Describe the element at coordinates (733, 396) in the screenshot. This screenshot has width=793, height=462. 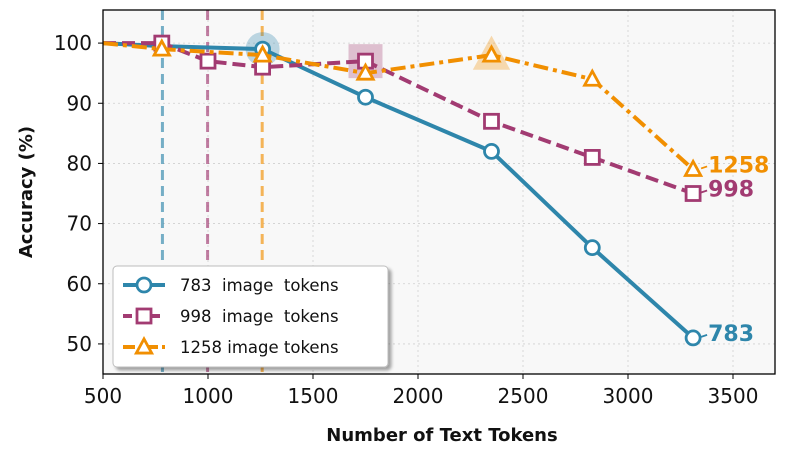
I see `x-tick-label: 3500` at that location.